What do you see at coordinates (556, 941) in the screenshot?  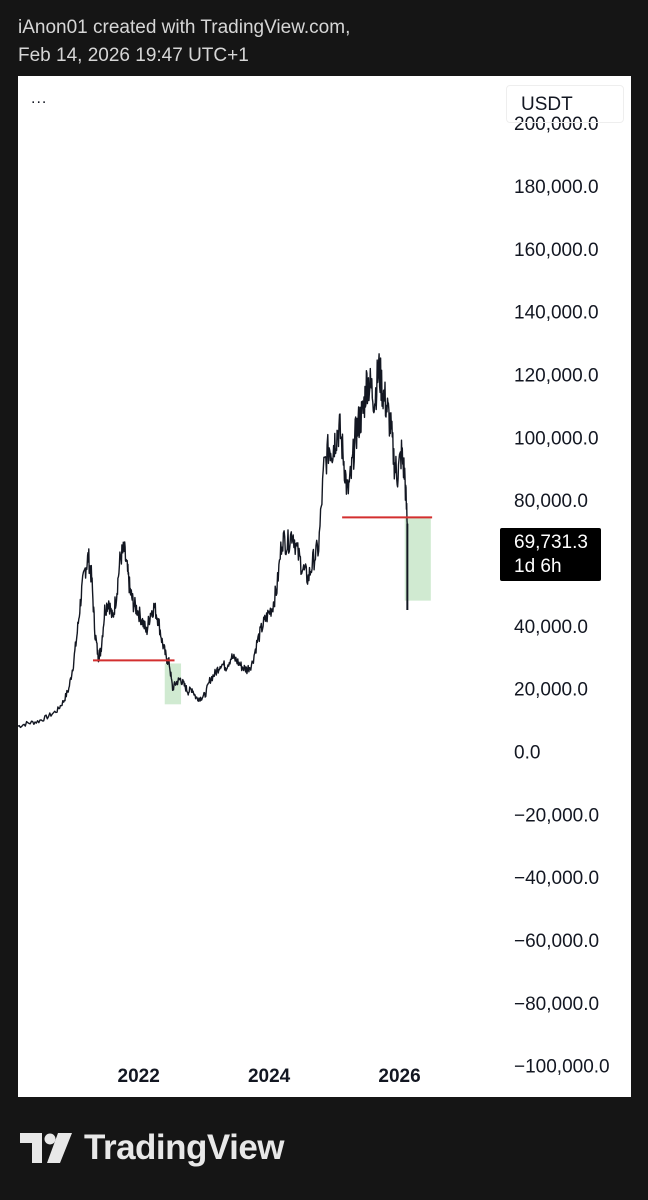 I see `price-tick-label: −60,000.0` at bounding box center [556, 941].